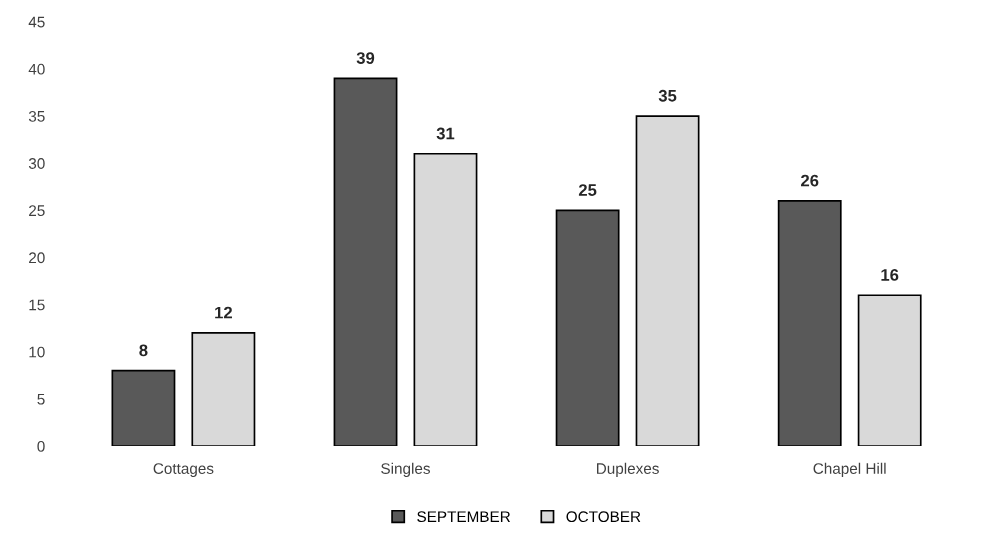 The image size is (1003, 544). Describe the element at coordinates (36, 116) in the screenshot. I see `y-tick-label: 35` at that location.